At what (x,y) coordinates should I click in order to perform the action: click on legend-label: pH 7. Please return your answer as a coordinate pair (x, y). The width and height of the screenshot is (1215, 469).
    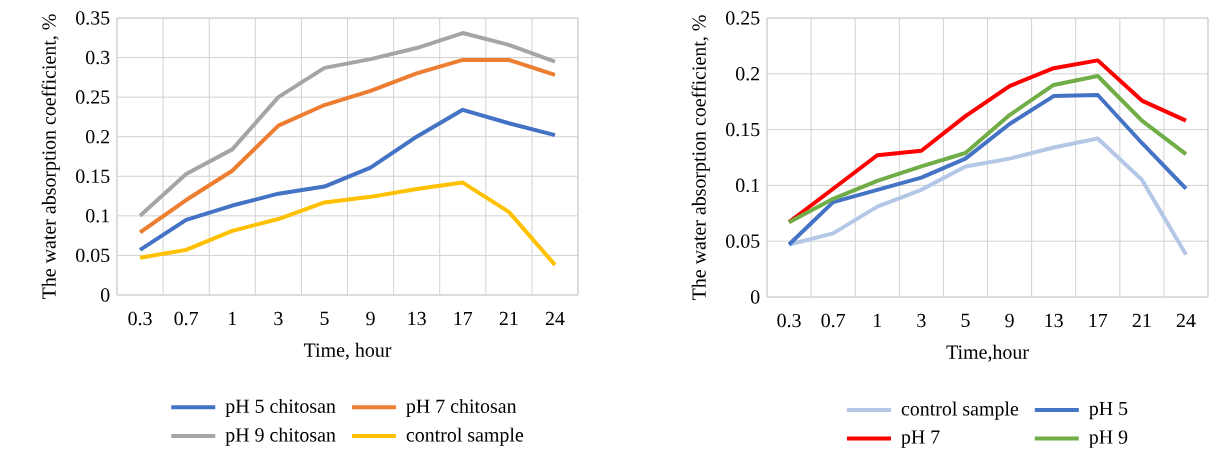
    Looking at the image, I should click on (920, 439).